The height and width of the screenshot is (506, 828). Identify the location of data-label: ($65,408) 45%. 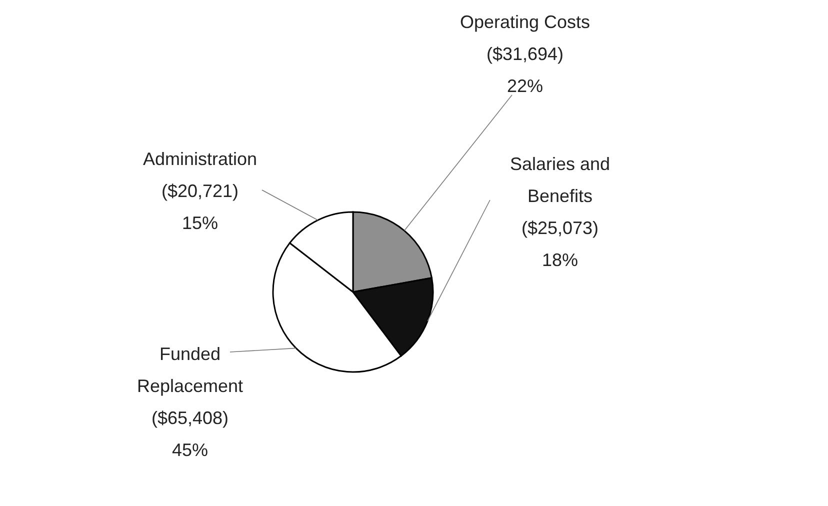
(190, 434).